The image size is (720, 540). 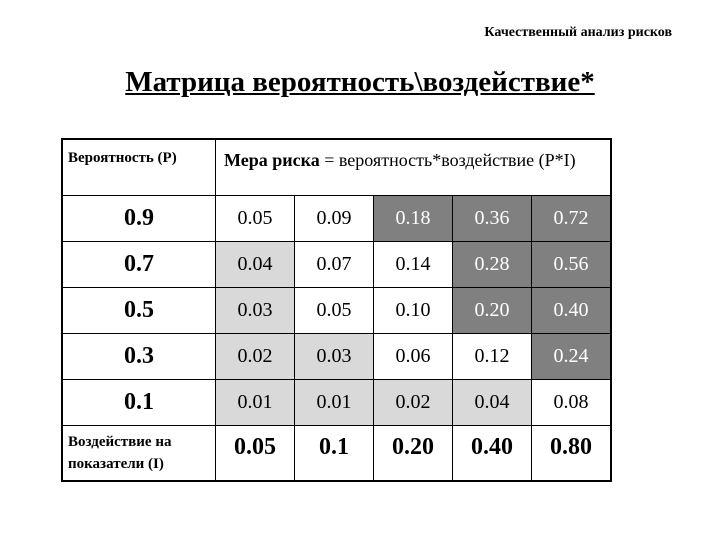 I want to click on risk-cell: 0.09, so click(x=334, y=218).